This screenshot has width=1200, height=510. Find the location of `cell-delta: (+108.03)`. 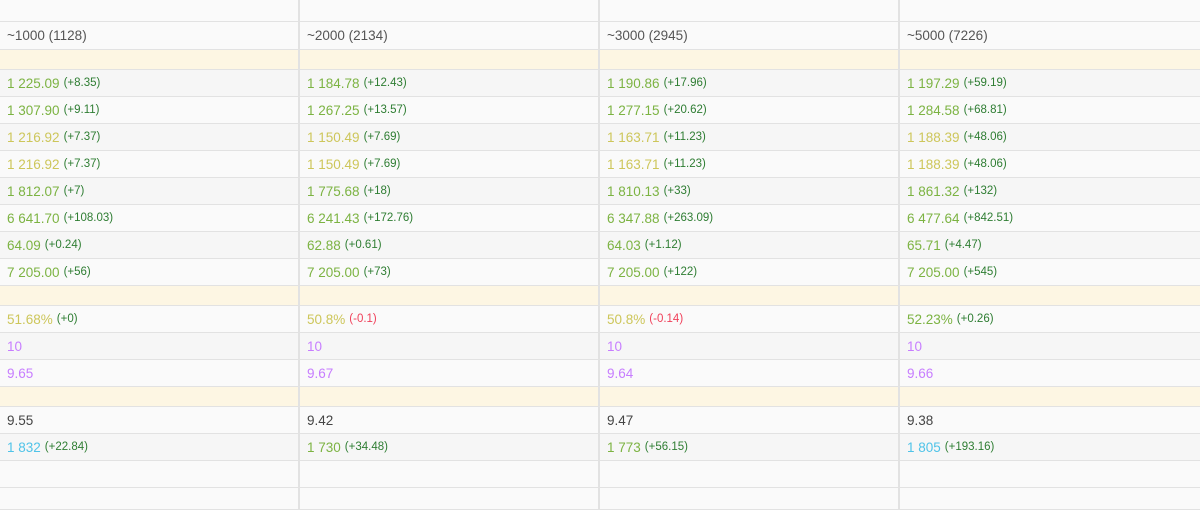

cell-delta: (+108.03) is located at coordinates (88, 218).